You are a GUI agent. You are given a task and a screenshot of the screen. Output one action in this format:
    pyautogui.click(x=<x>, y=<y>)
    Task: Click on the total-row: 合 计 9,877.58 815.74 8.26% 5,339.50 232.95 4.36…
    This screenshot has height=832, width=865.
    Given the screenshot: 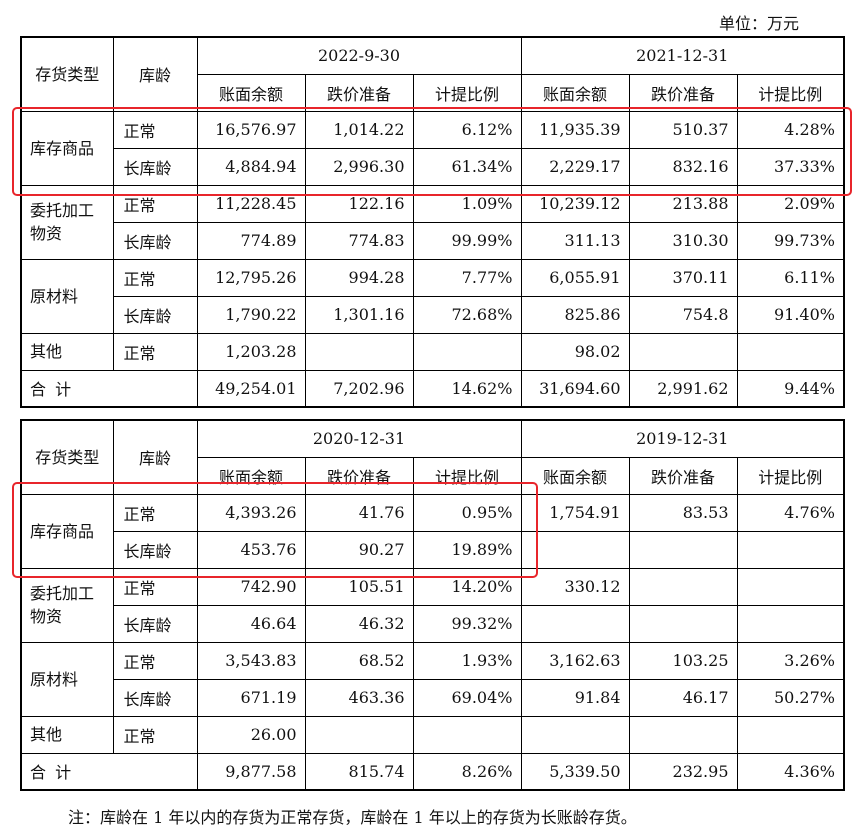 What is the action you would take?
    pyautogui.click(x=432, y=771)
    